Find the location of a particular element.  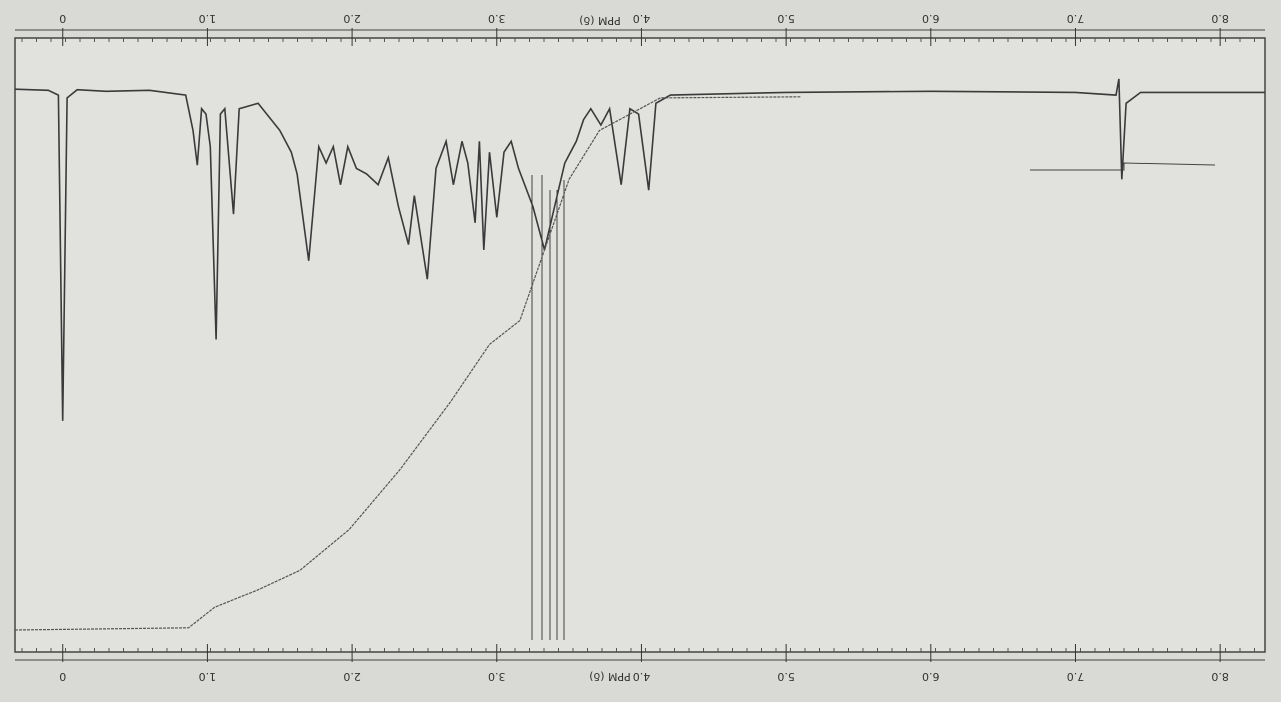

x-tick-label: 4.0 is located at coordinates (642, 18).